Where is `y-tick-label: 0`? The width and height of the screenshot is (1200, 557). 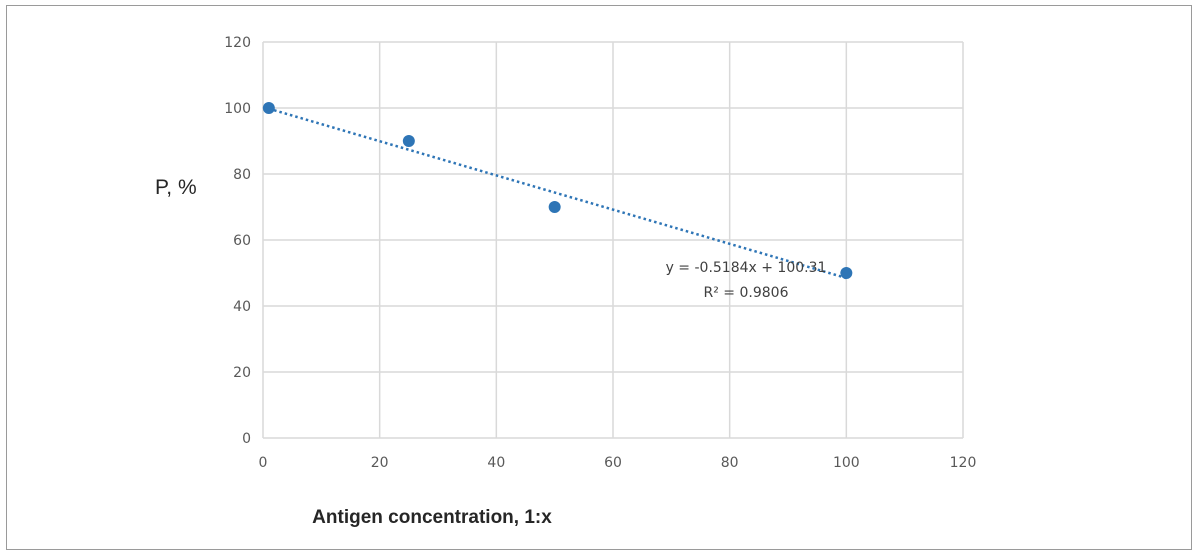
y-tick-label: 0 is located at coordinates (246, 439).